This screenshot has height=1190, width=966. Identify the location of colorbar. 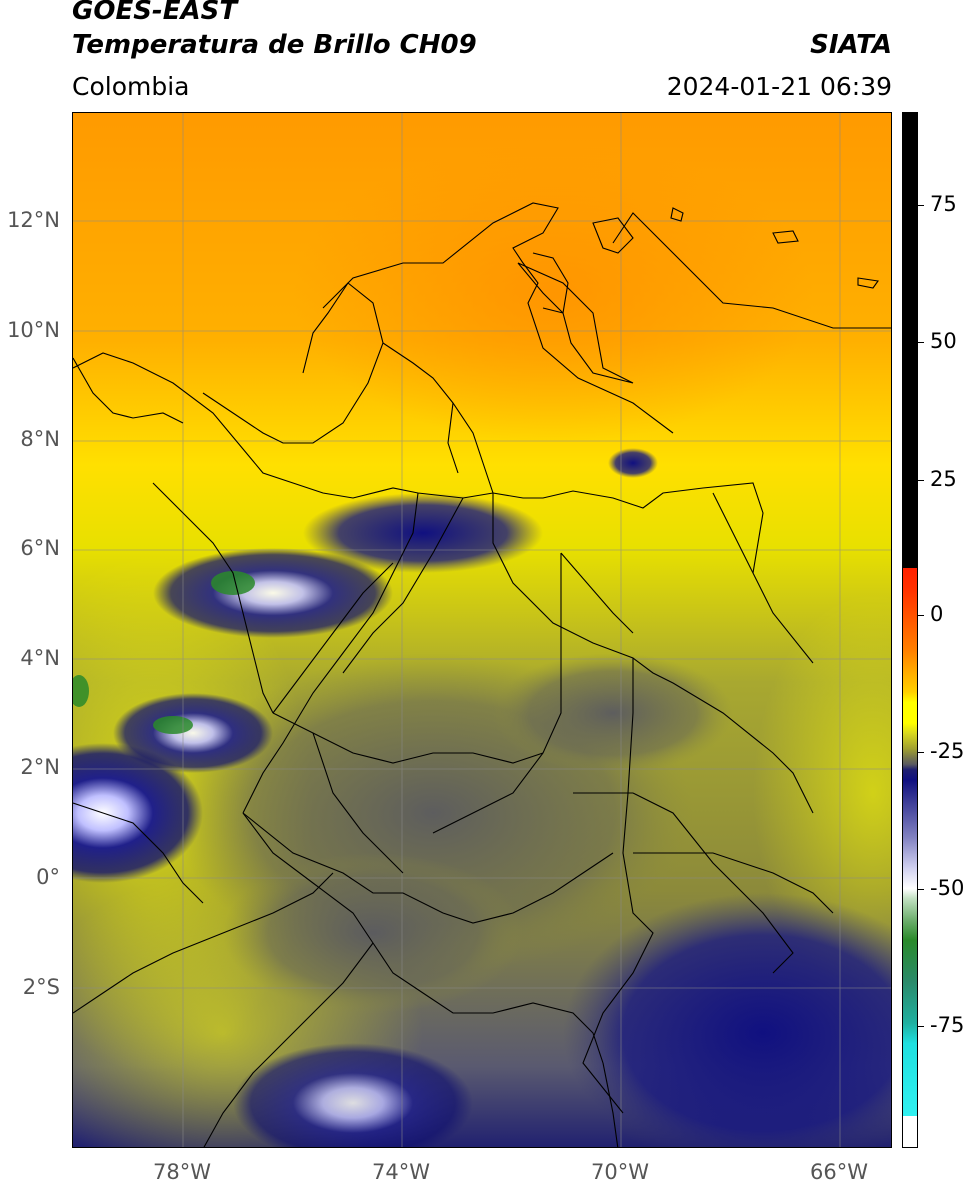
(910, 630).